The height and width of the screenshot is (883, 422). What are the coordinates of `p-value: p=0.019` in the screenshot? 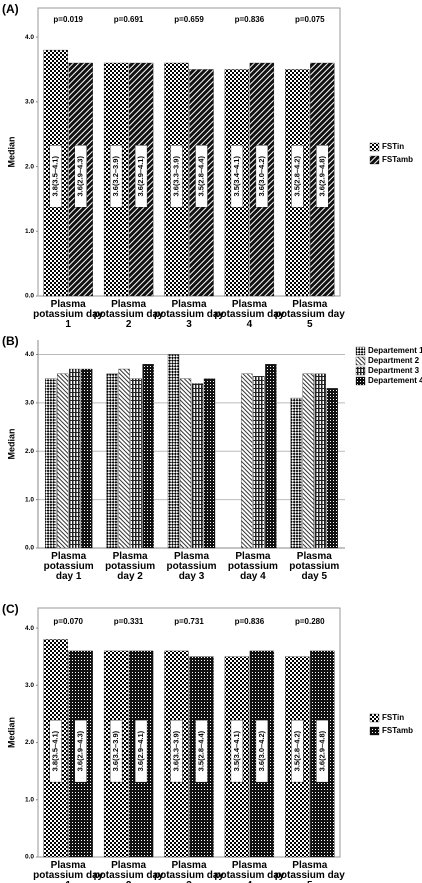 It's located at (68, 19).